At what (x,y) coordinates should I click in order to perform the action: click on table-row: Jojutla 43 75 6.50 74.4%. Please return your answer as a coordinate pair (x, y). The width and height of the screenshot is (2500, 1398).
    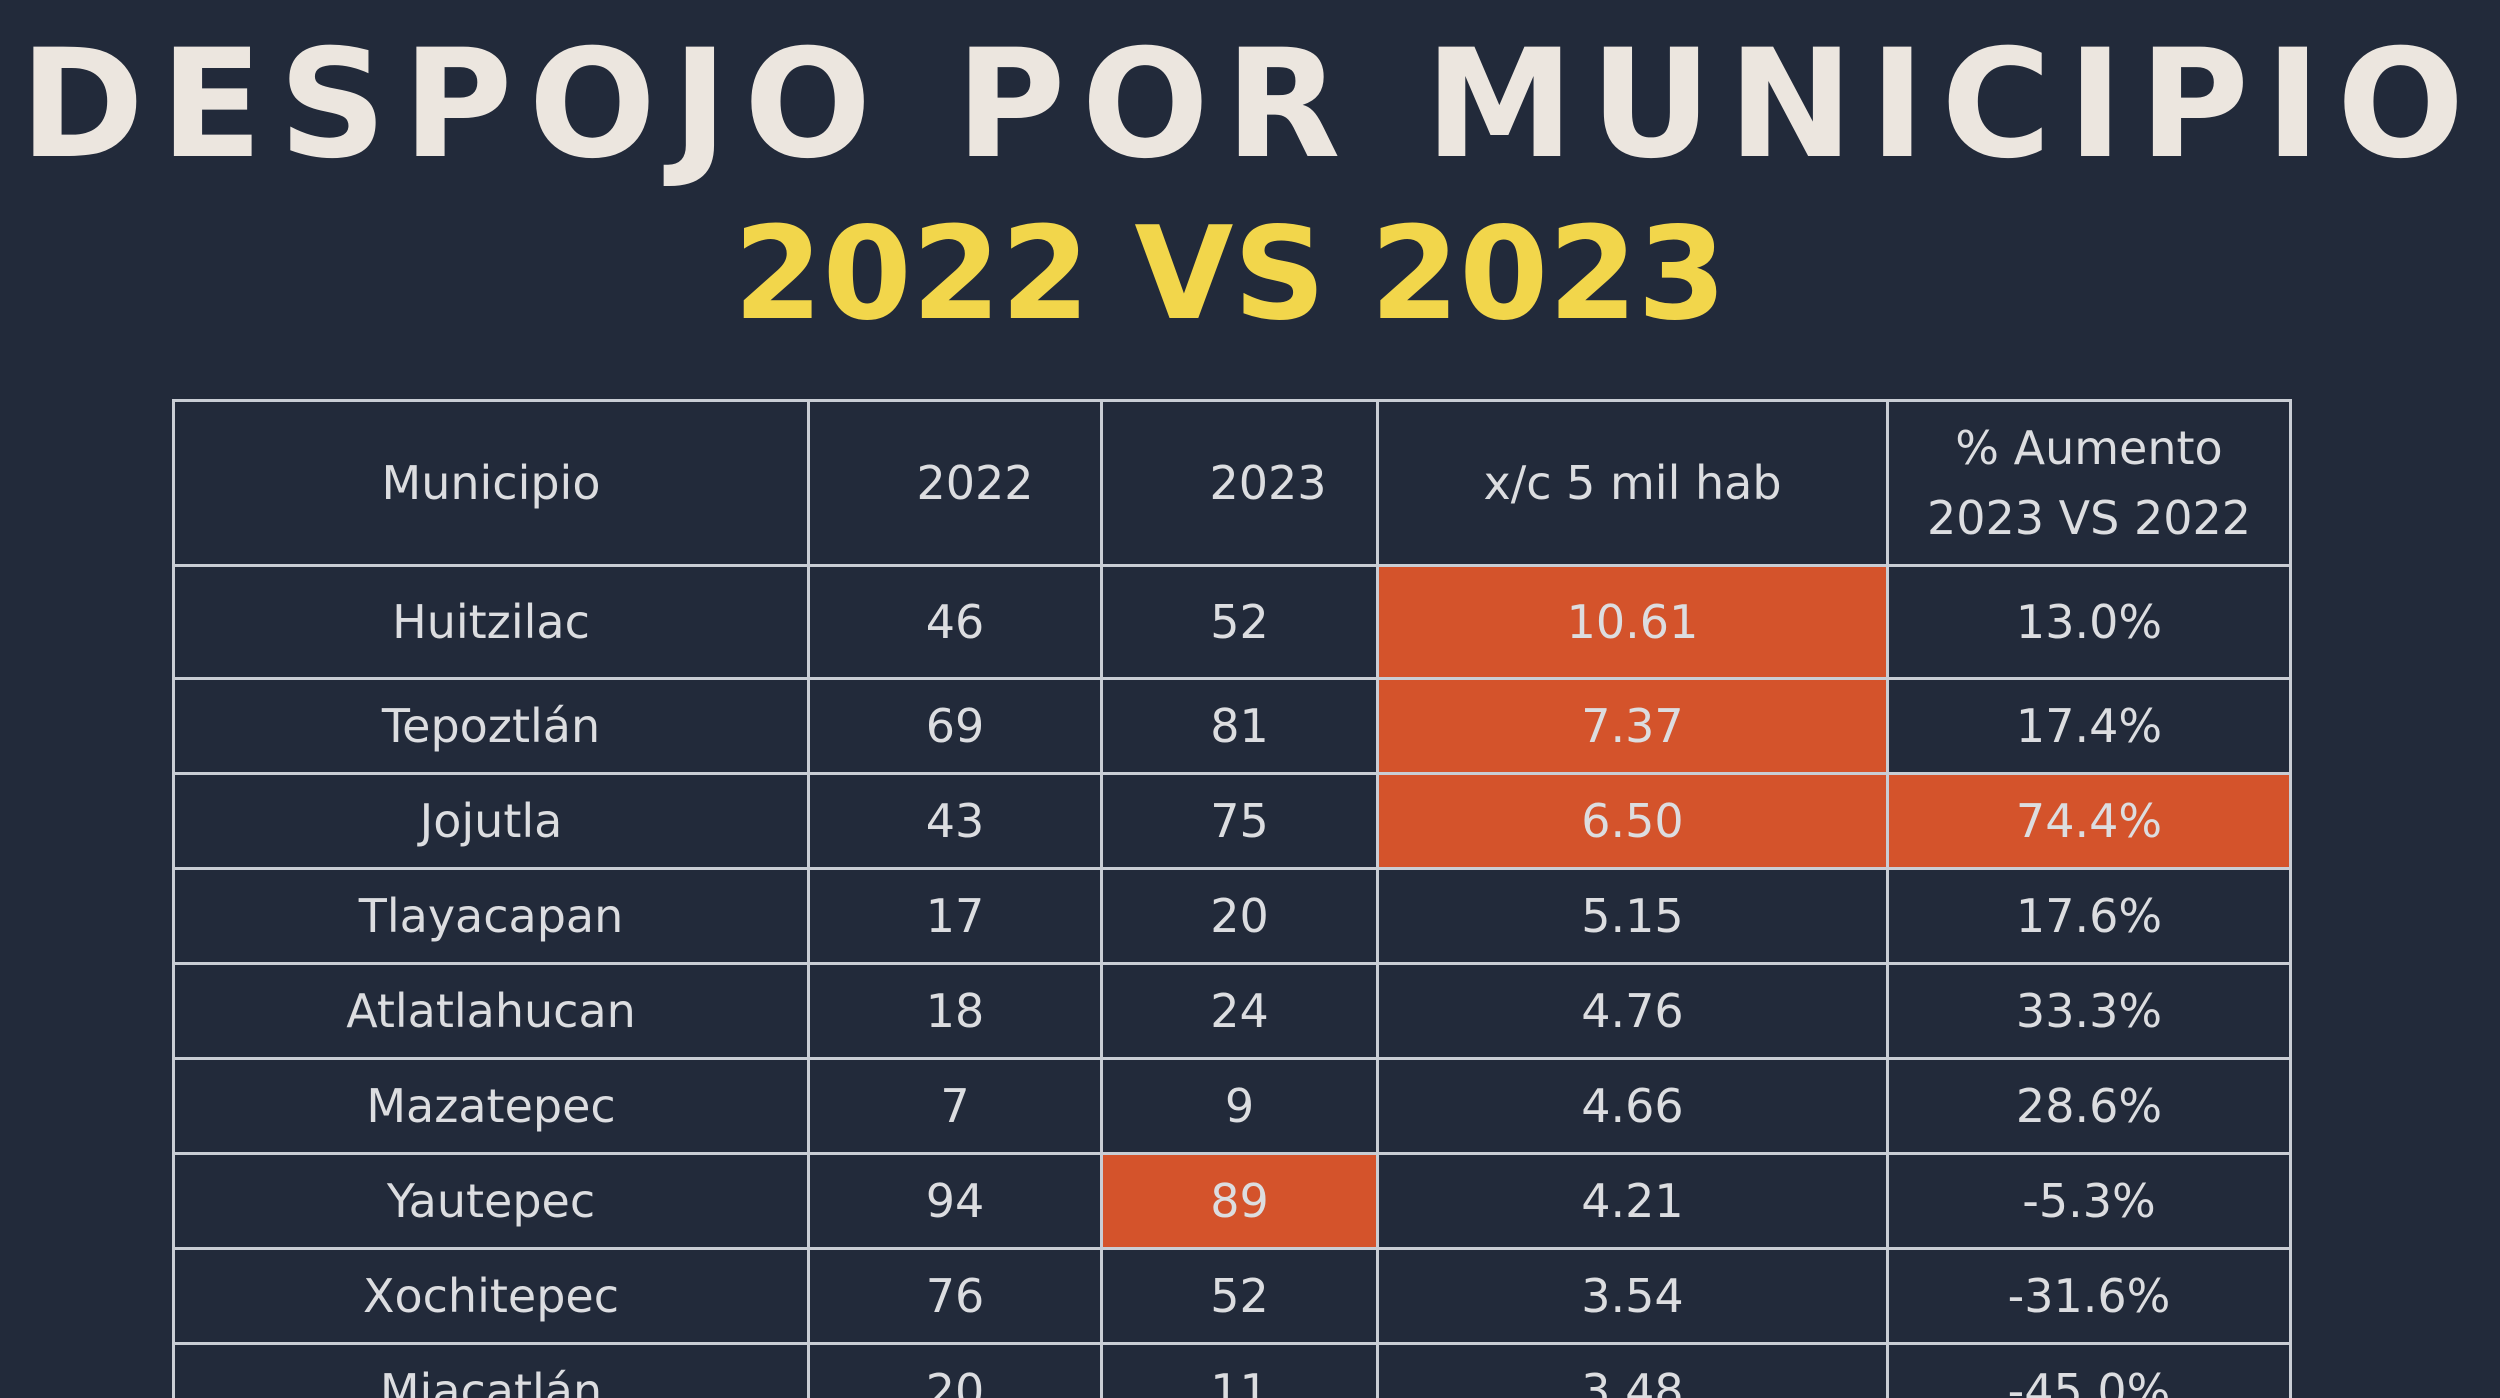
    Looking at the image, I should click on (1232, 821).